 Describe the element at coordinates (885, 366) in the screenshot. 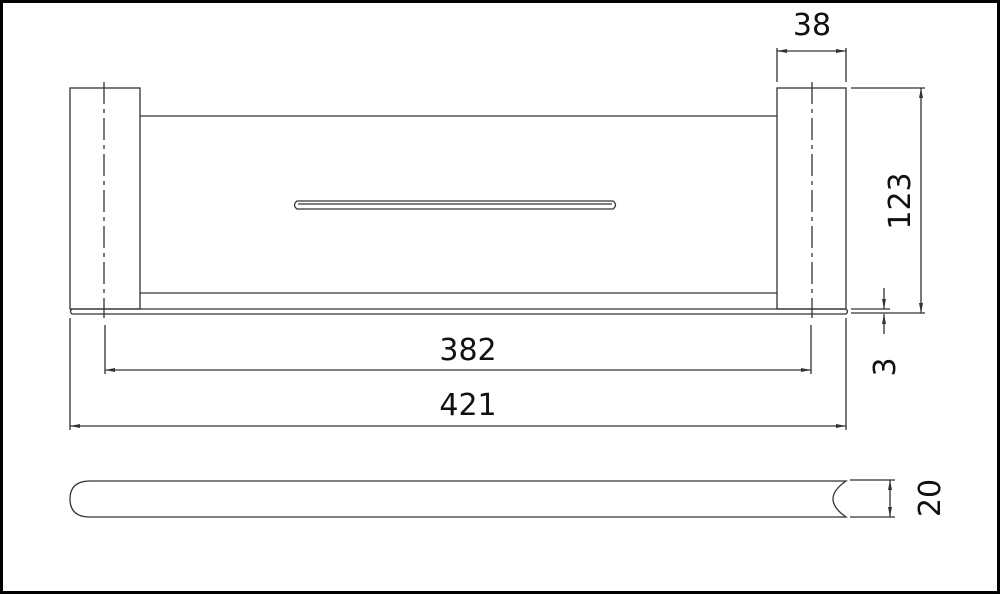

I see `dim-label-3: 3` at that location.